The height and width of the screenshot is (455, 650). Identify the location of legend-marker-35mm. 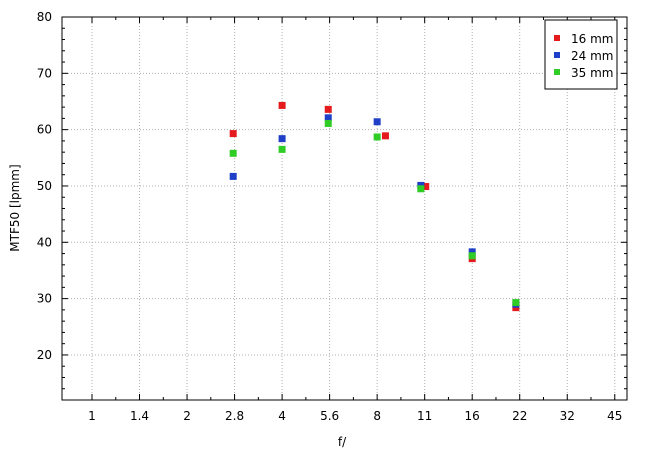
(557, 72).